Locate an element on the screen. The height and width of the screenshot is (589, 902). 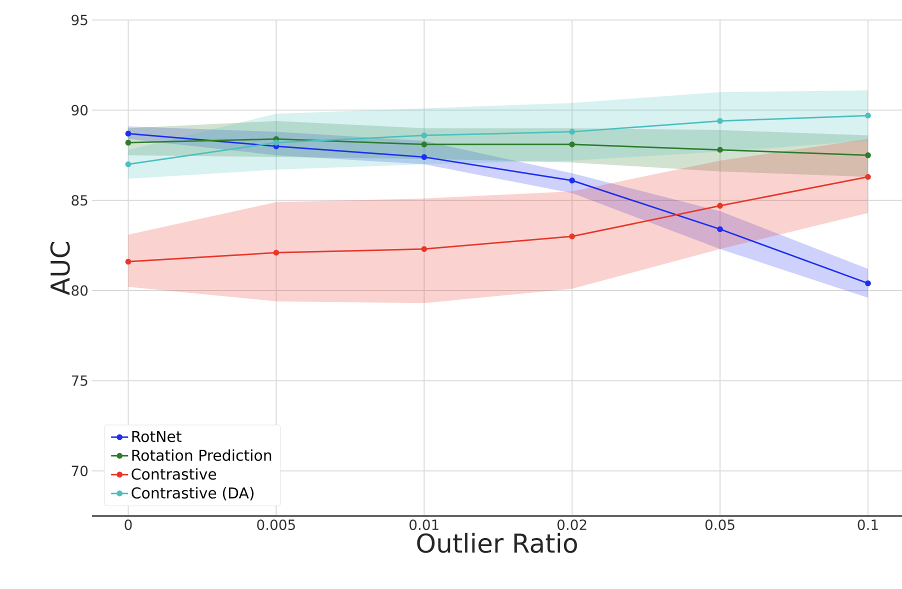
x-tick-label: 0.005 is located at coordinates (276, 524).